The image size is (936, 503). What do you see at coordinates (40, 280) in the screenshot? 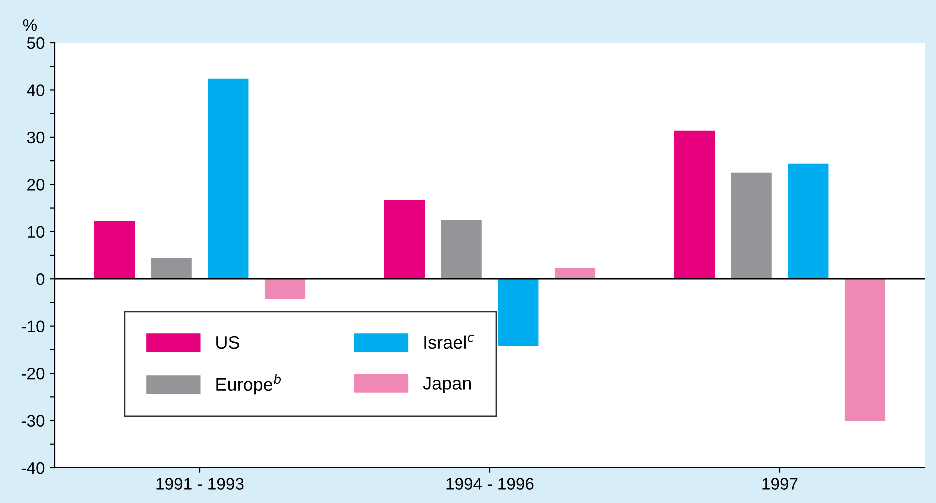
I see `y-tick-label: 0` at bounding box center [40, 280].